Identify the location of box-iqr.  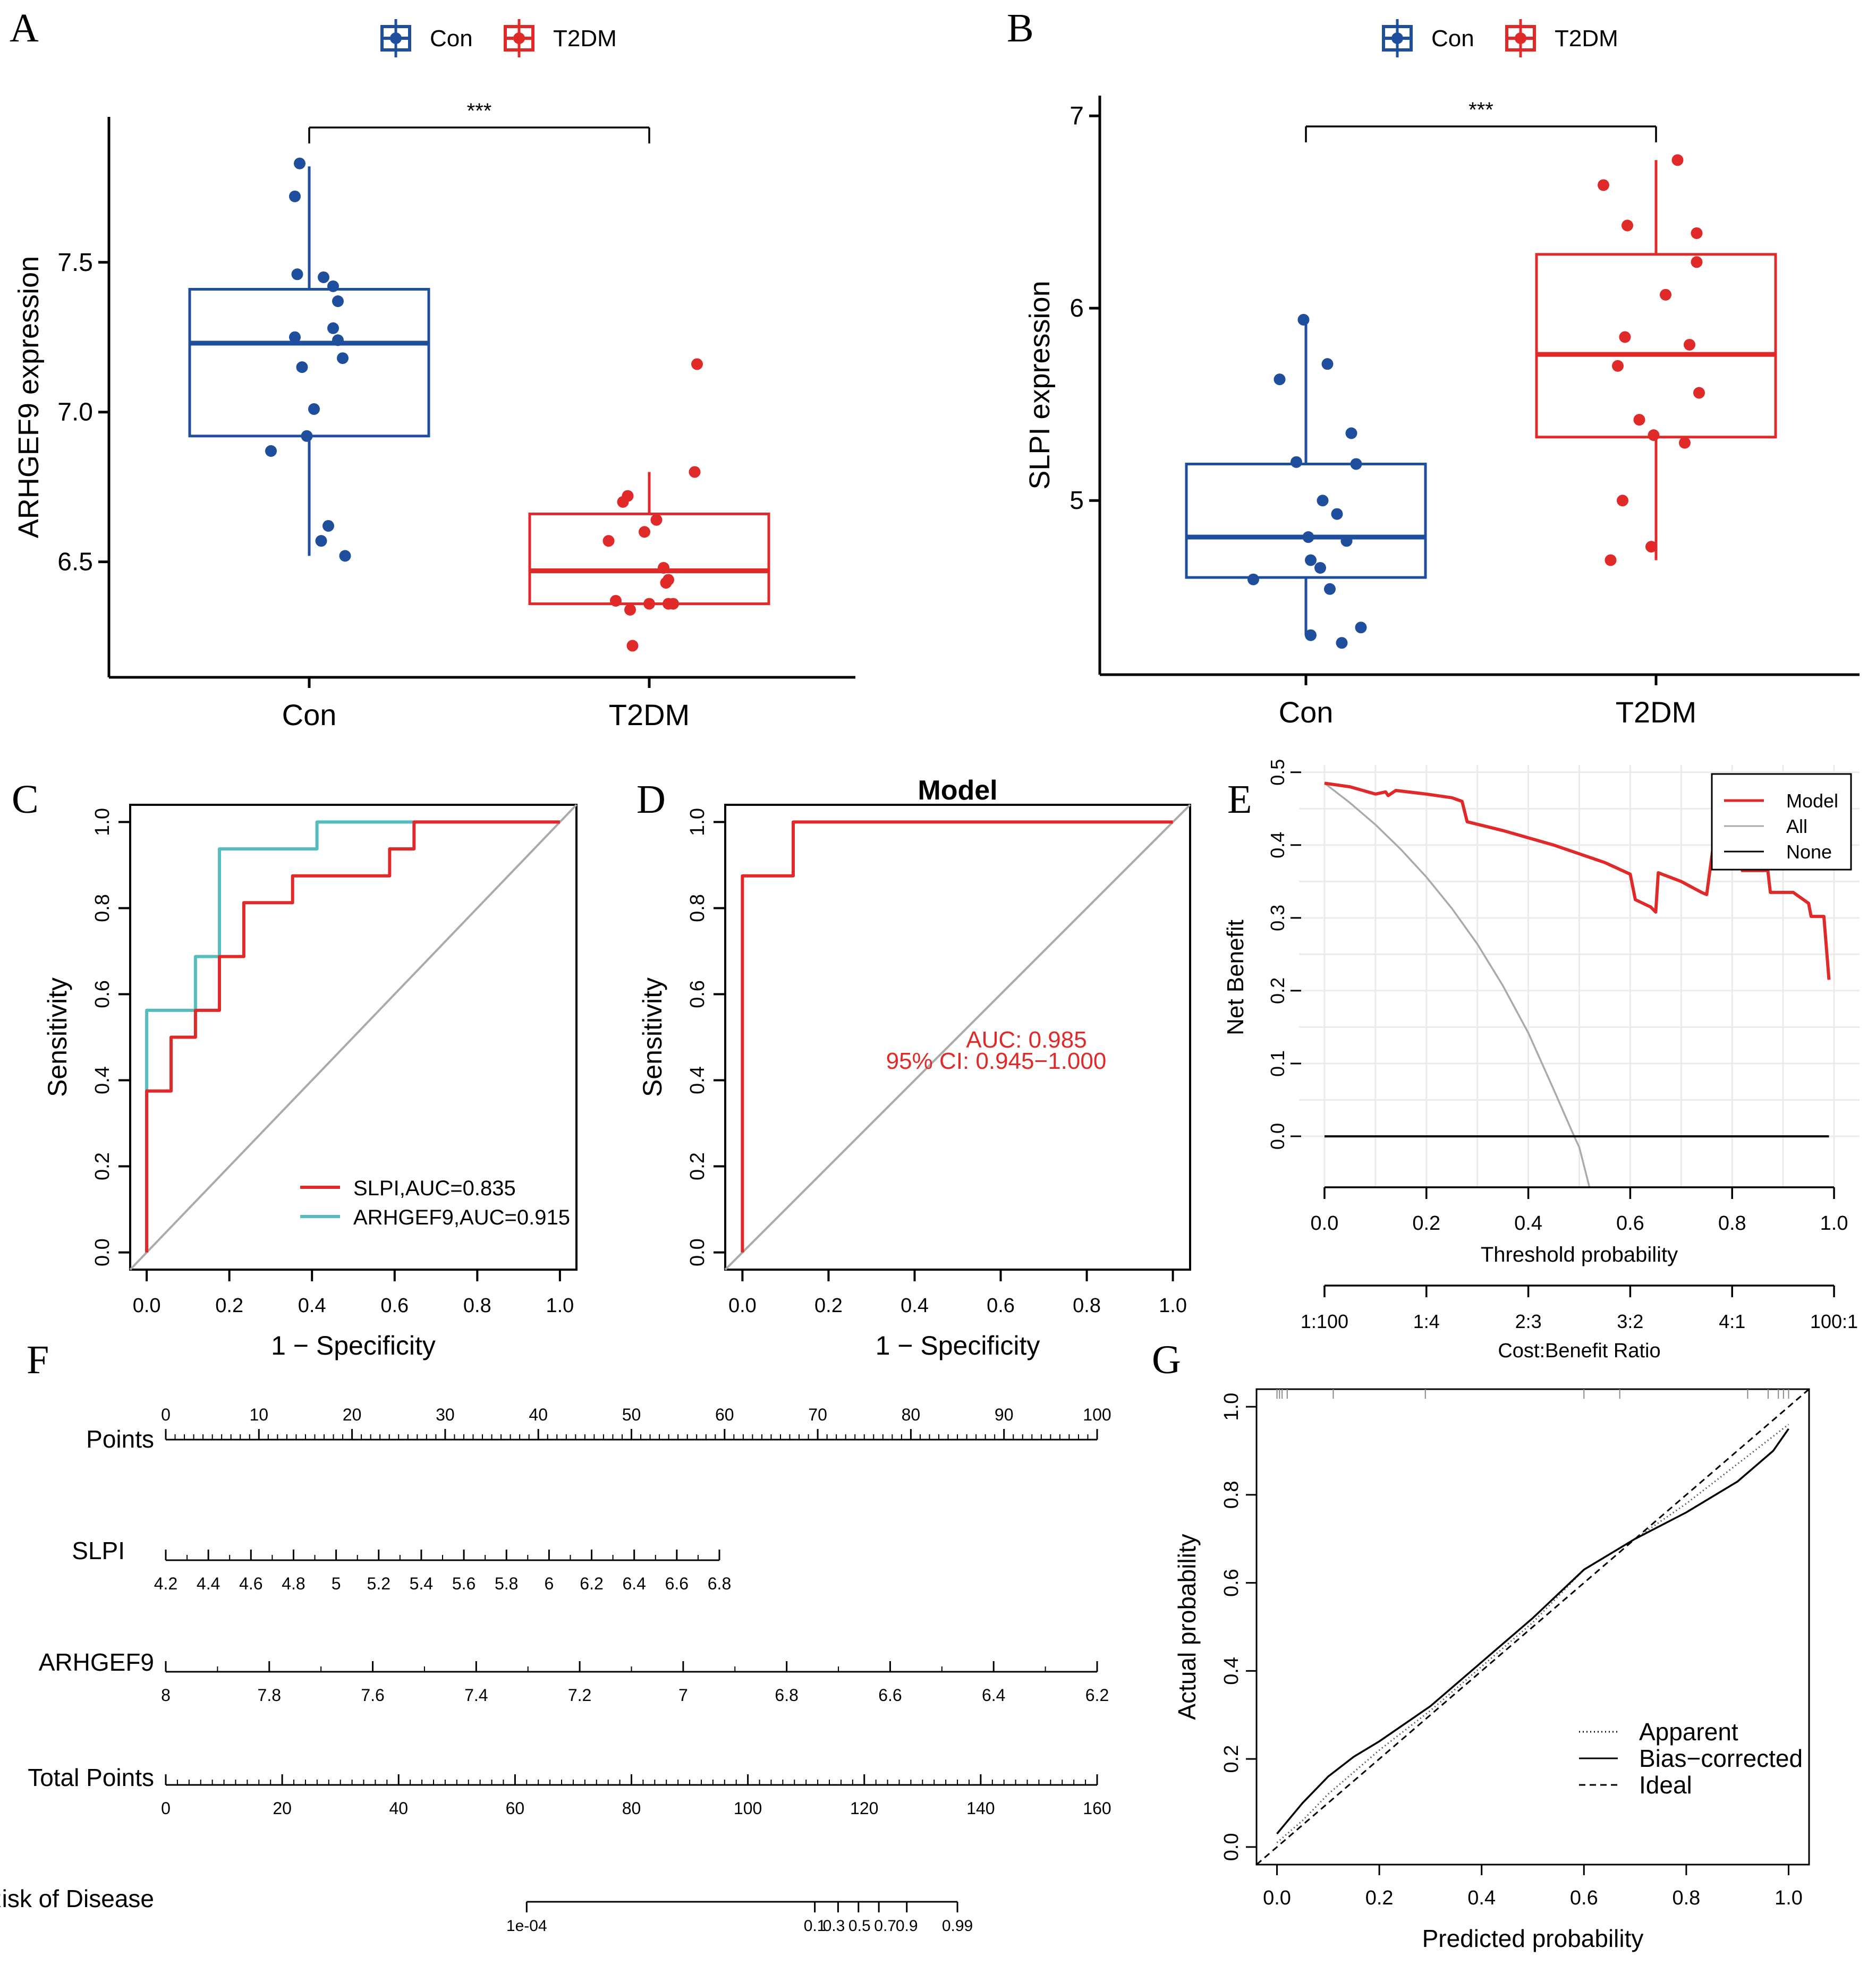
(649, 559).